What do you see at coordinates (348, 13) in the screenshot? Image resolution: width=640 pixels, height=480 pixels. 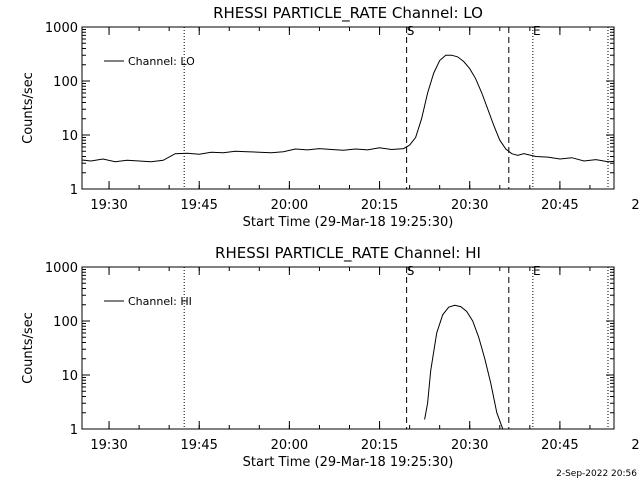 I see `panel-title: RHESSI PARTICLE_RATE Channel: LO` at bounding box center [348, 13].